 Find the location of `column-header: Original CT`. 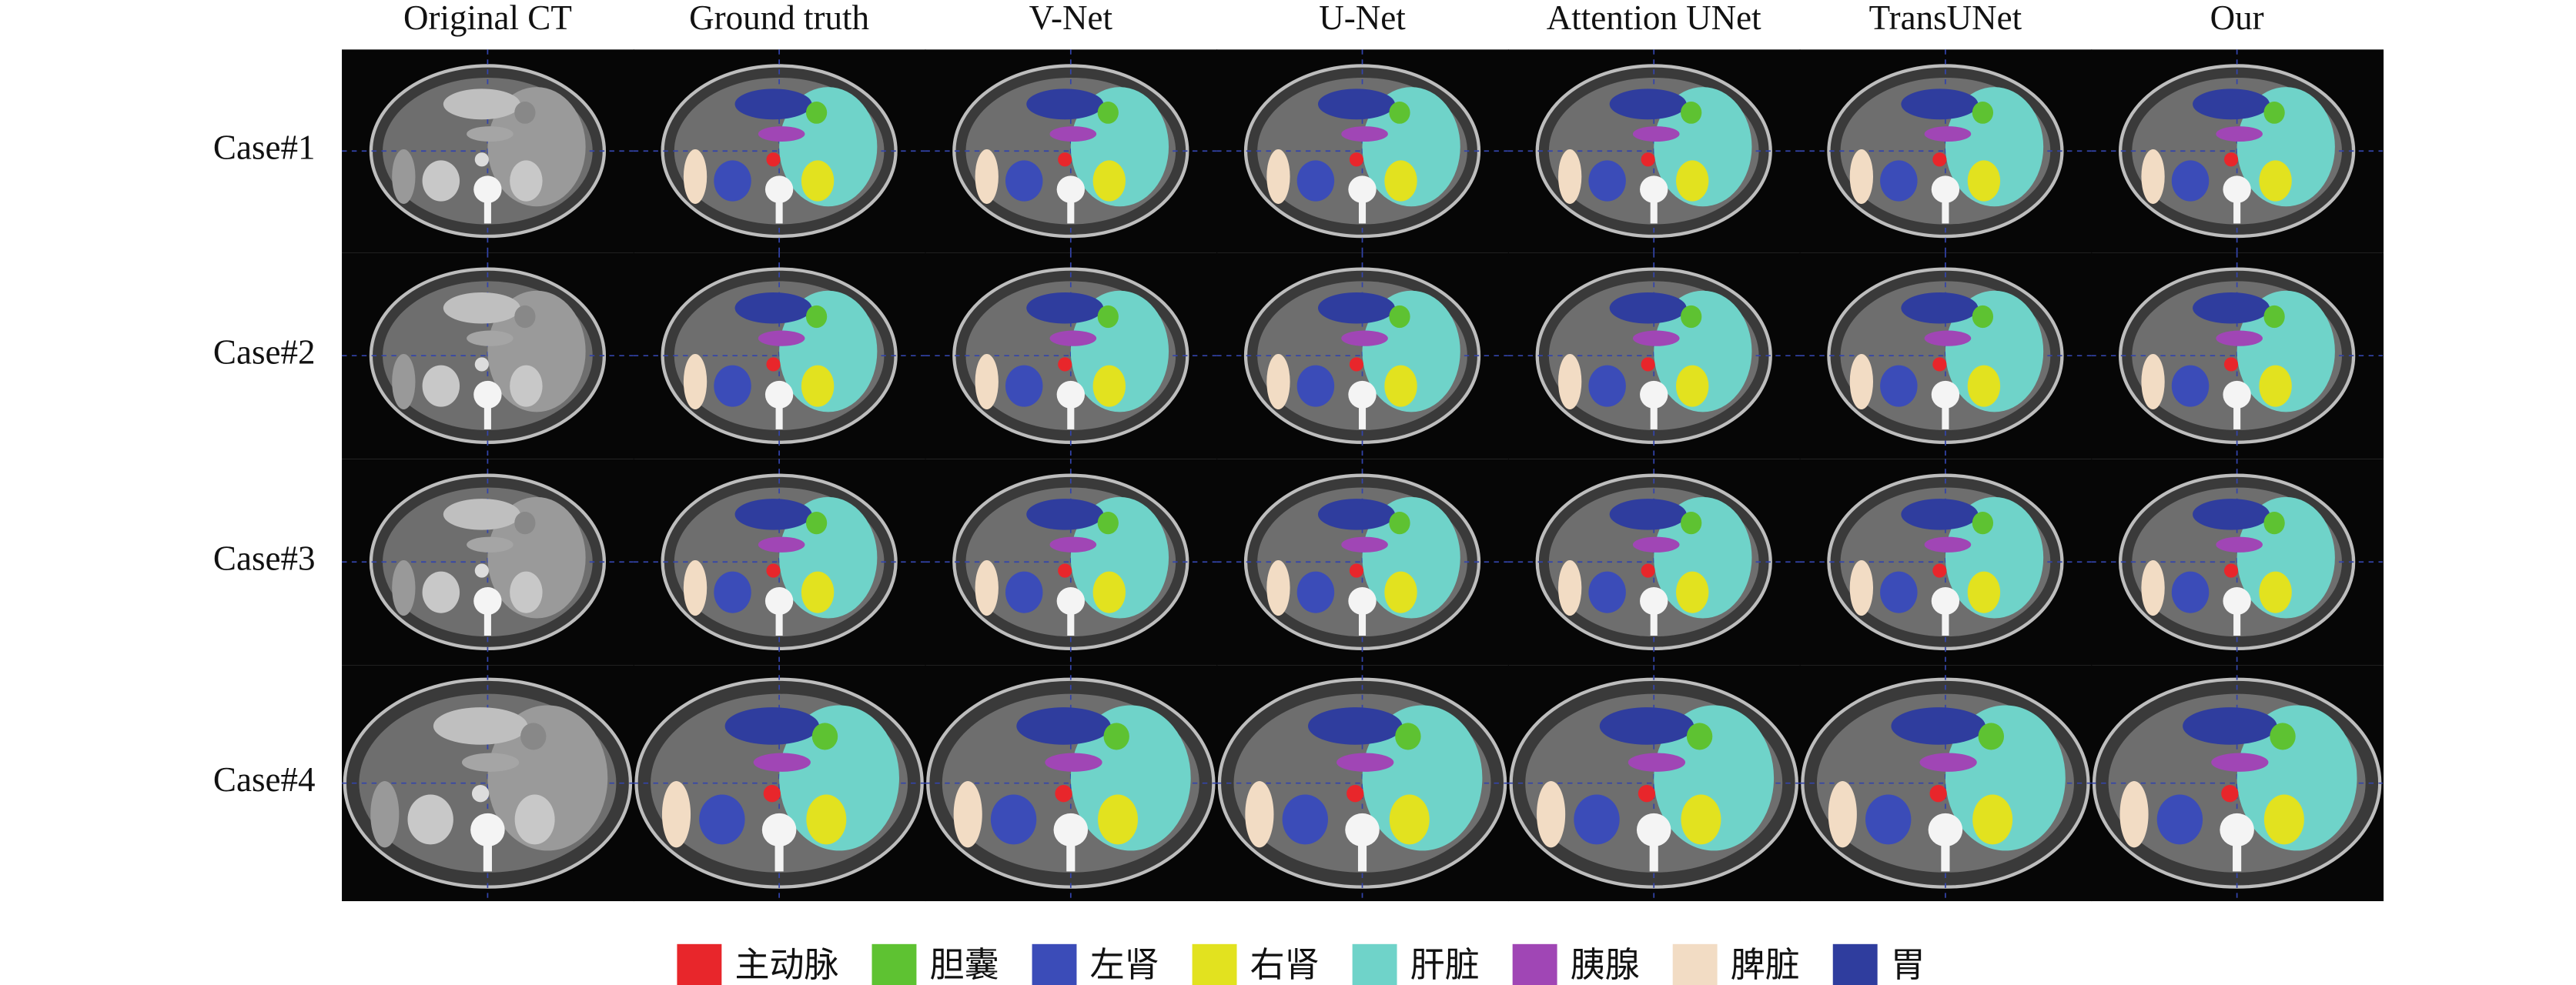

column-header: Original CT is located at coordinates (488, 18).